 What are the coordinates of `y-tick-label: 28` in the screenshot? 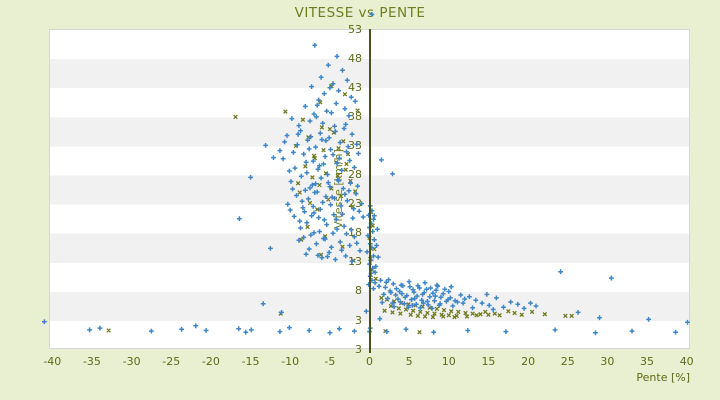 It's located at (355, 174).